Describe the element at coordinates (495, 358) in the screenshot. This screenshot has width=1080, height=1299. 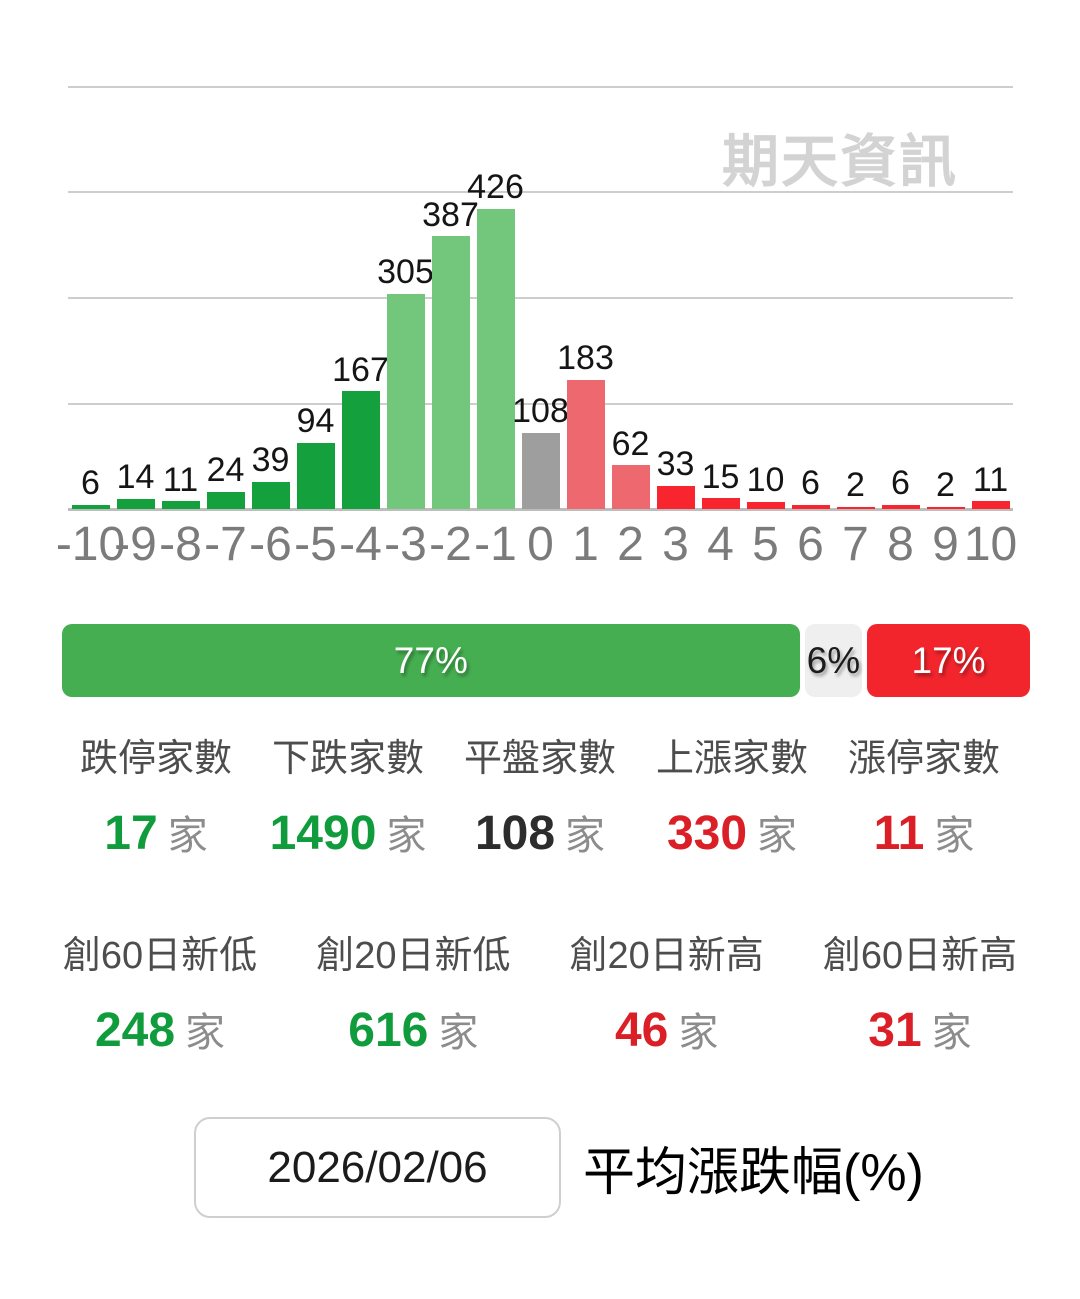
I see `bar--1` at that location.